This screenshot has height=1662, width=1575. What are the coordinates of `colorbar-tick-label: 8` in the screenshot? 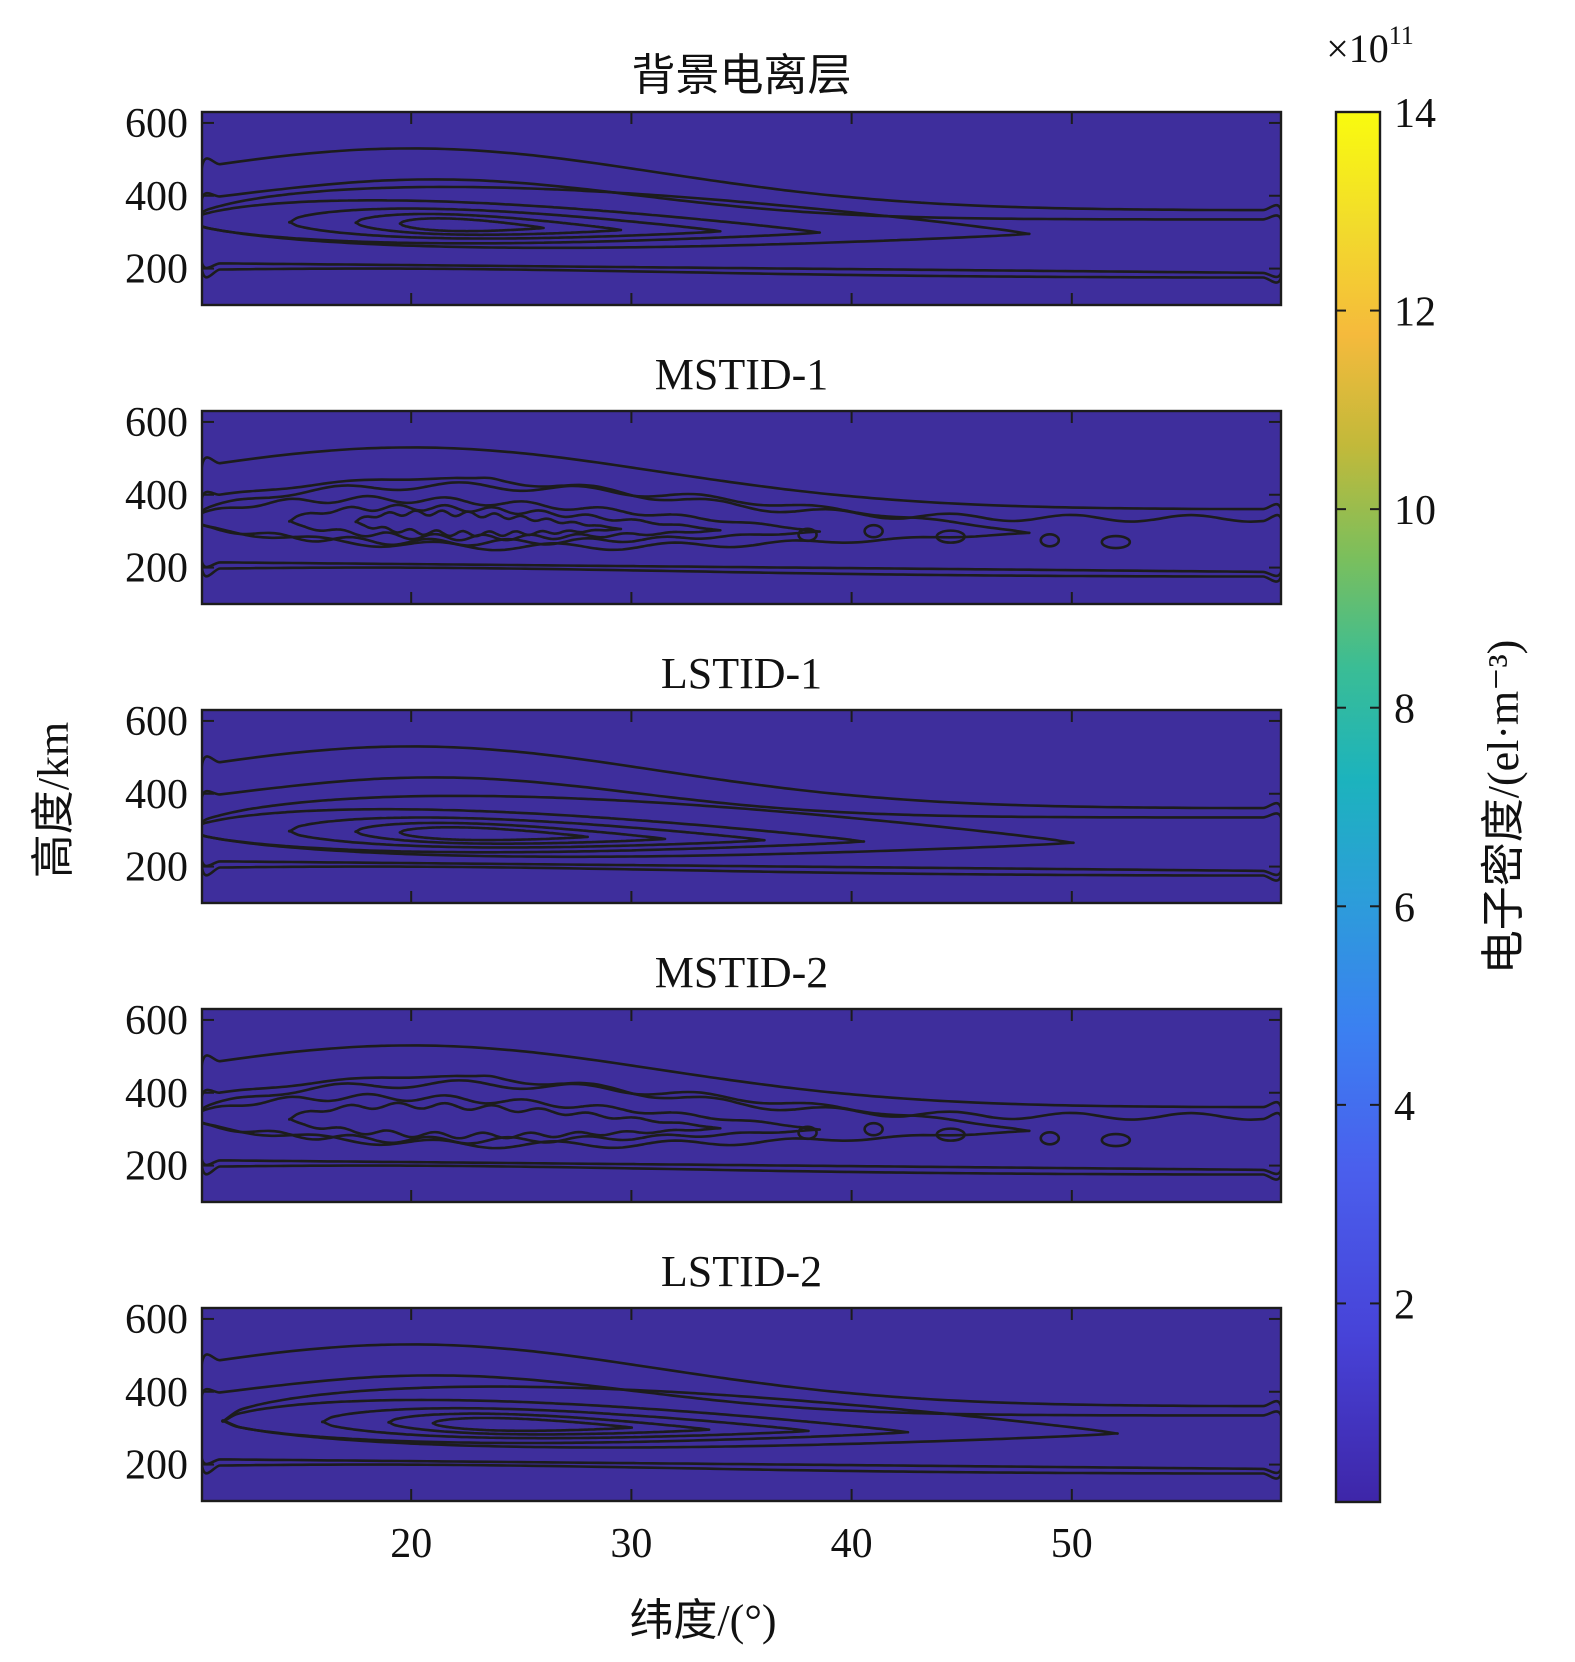 It's located at (1404, 710).